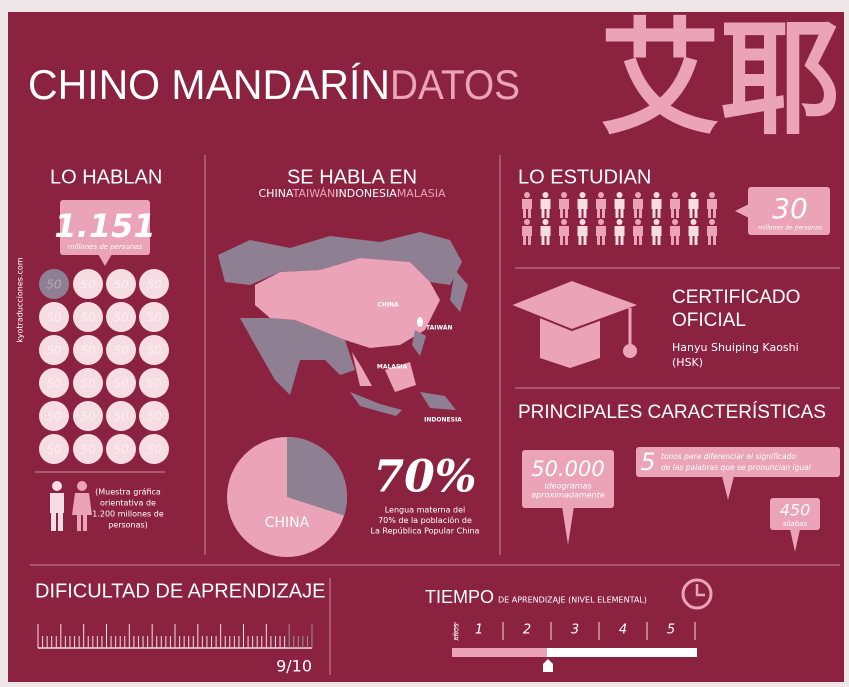  Describe the element at coordinates (790, 208) in the screenshot. I see `students-total: 30` at that location.